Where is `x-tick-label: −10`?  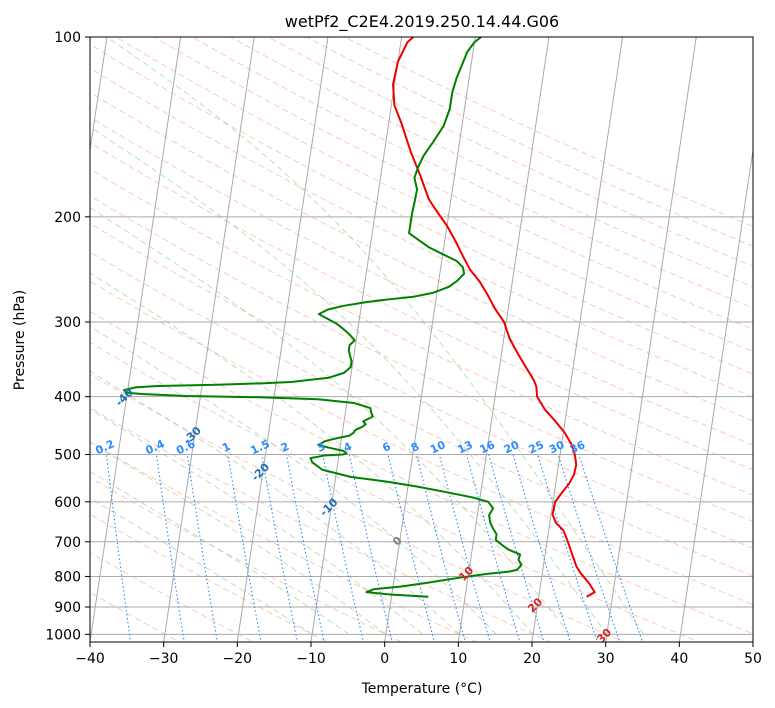
x-tick-label: −10 is located at coordinates (311, 659).